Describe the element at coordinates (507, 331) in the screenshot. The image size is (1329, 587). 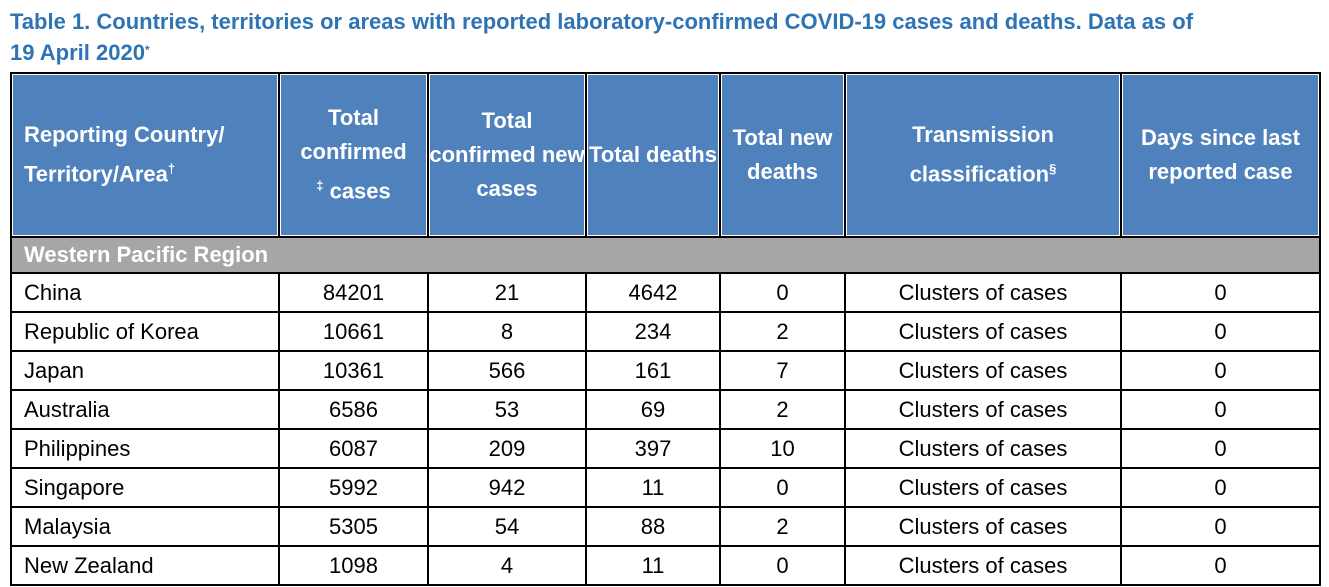
I see `cell-new-cases: 8` at that location.